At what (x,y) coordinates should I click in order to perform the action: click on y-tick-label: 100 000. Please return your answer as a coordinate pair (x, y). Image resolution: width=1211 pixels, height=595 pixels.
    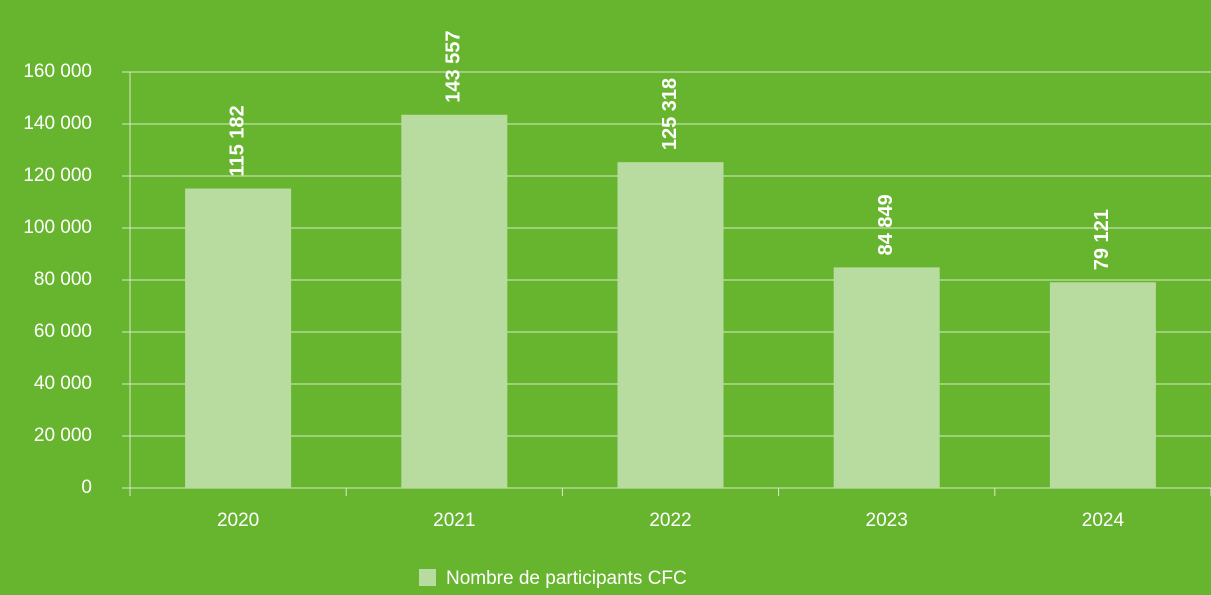
    Looking at the image, I should click on (57, 227).